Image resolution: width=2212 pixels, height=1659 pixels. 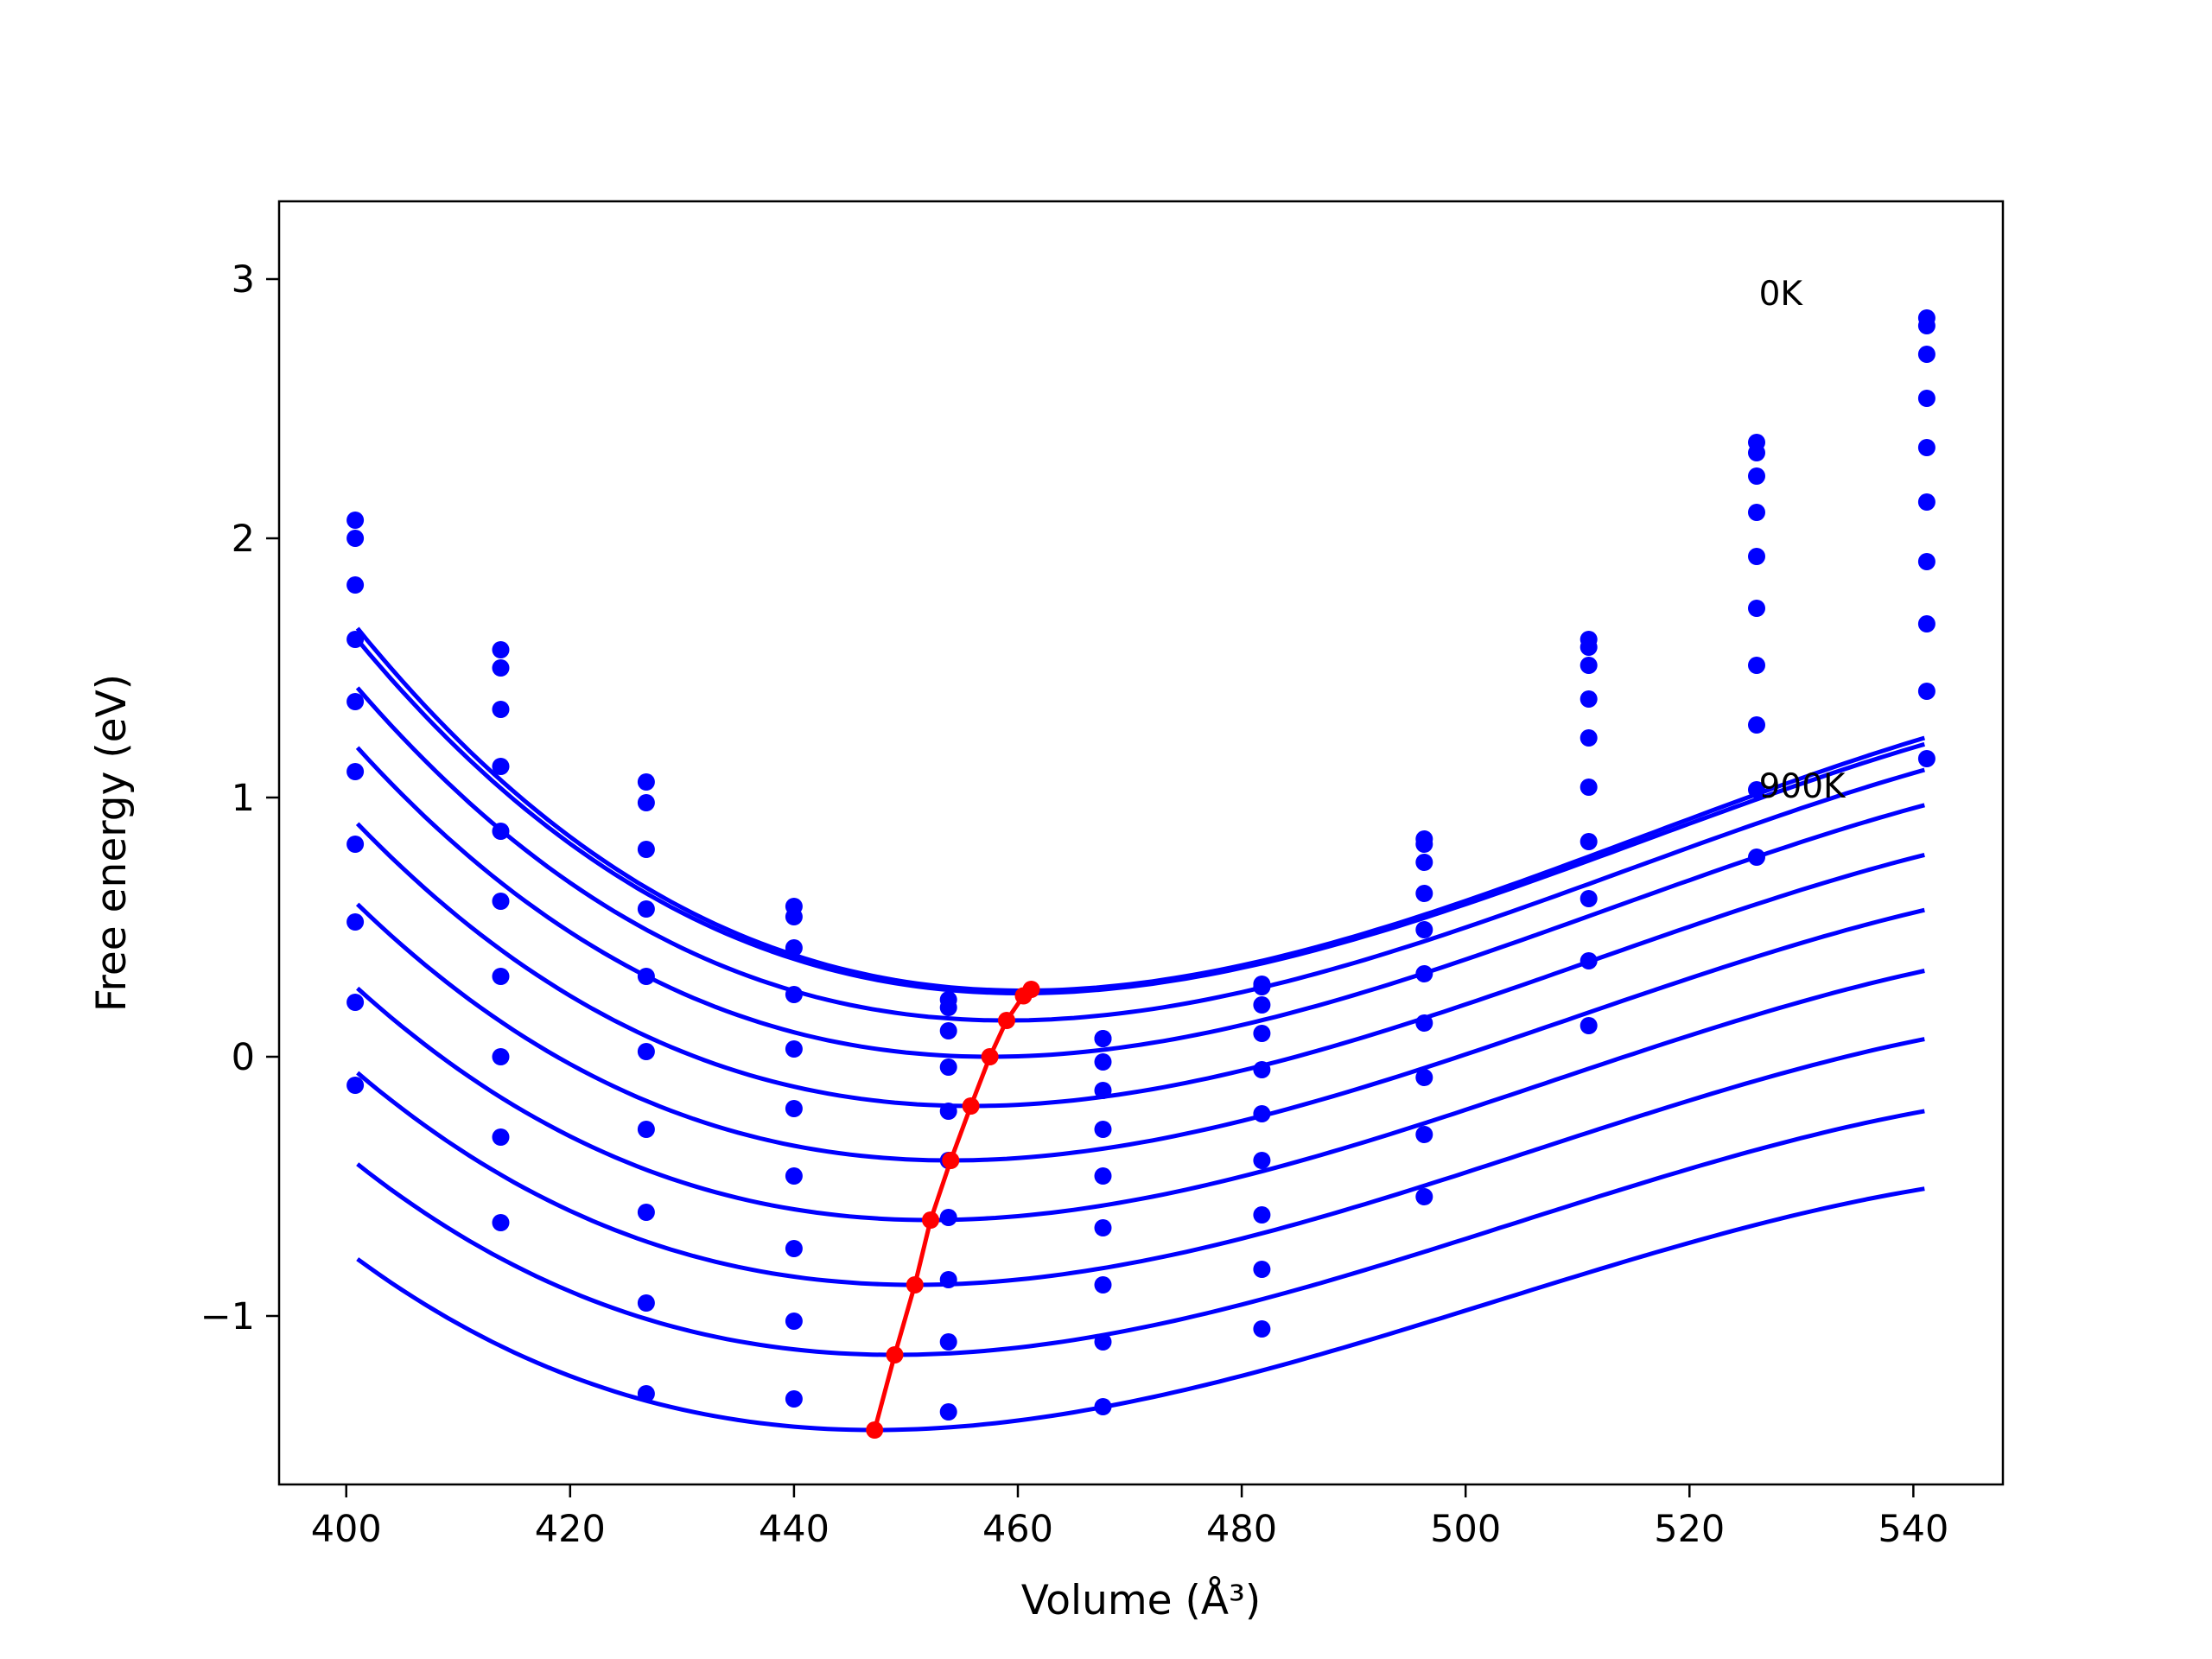 I want to click on y-tick-label: 2, so click(x=243, y=539).